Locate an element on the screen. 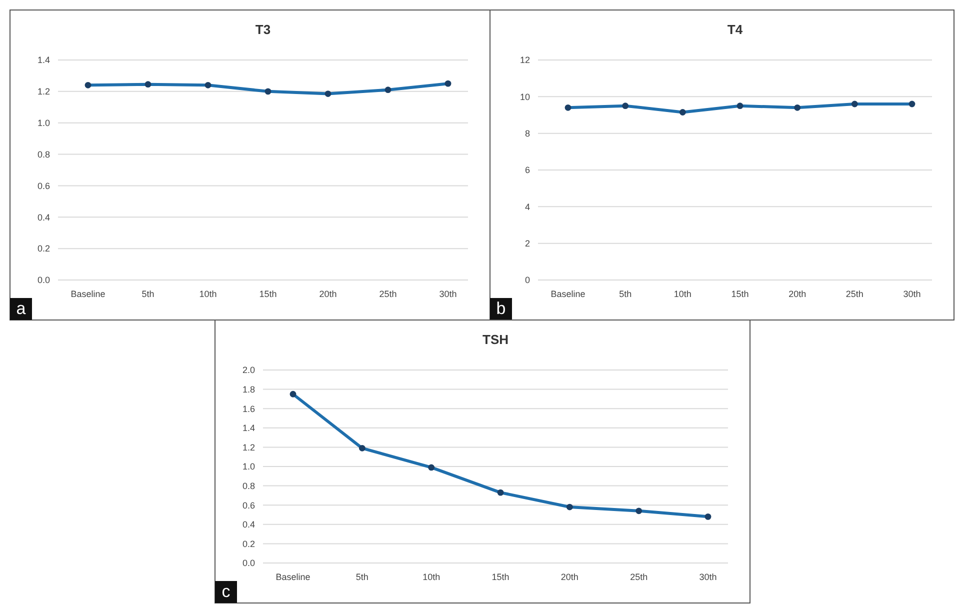  text: c is located at coordinates (226, 591).